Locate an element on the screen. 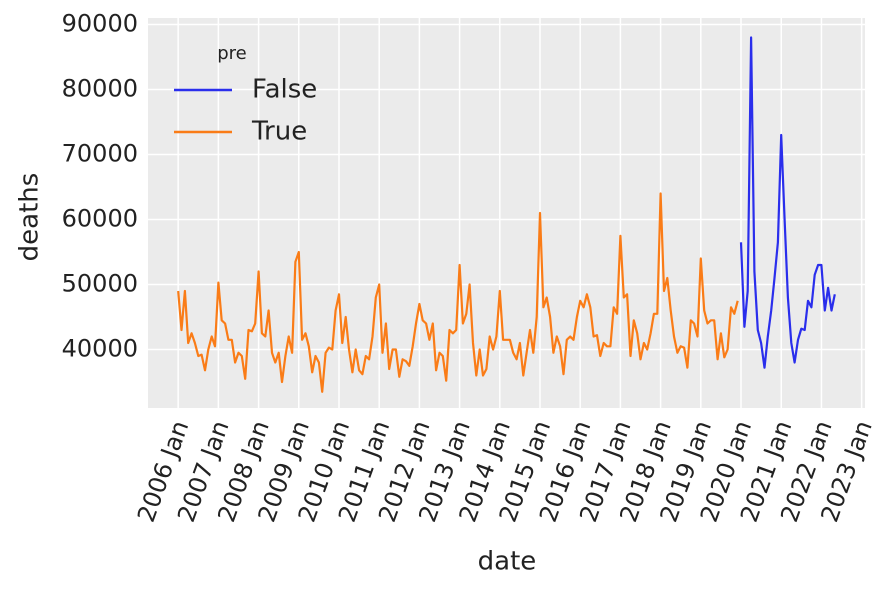 The image size is (880, 592). y-tick-label: 50000 is located at coordinates (100, 284).